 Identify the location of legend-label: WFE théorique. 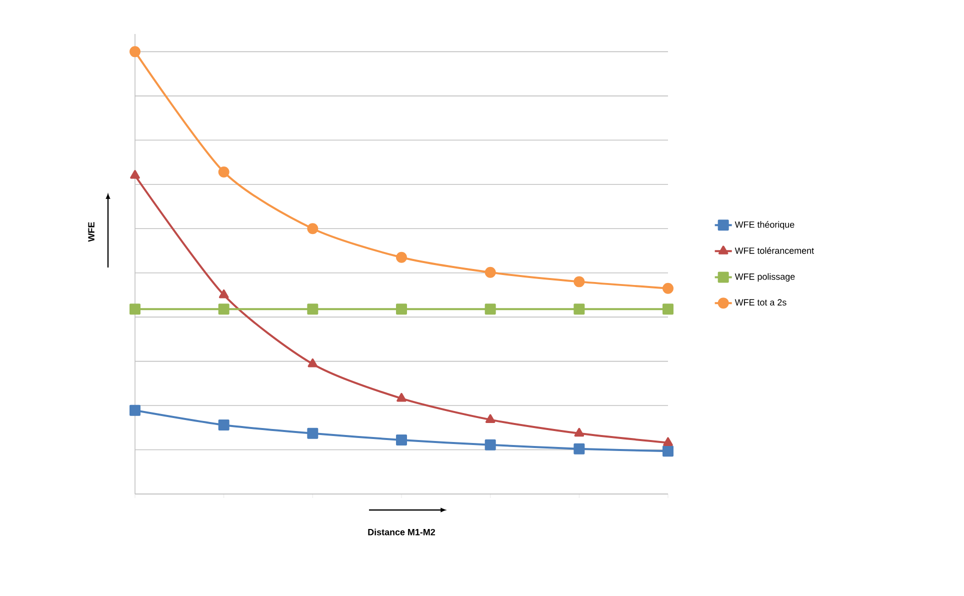
(764, 225).